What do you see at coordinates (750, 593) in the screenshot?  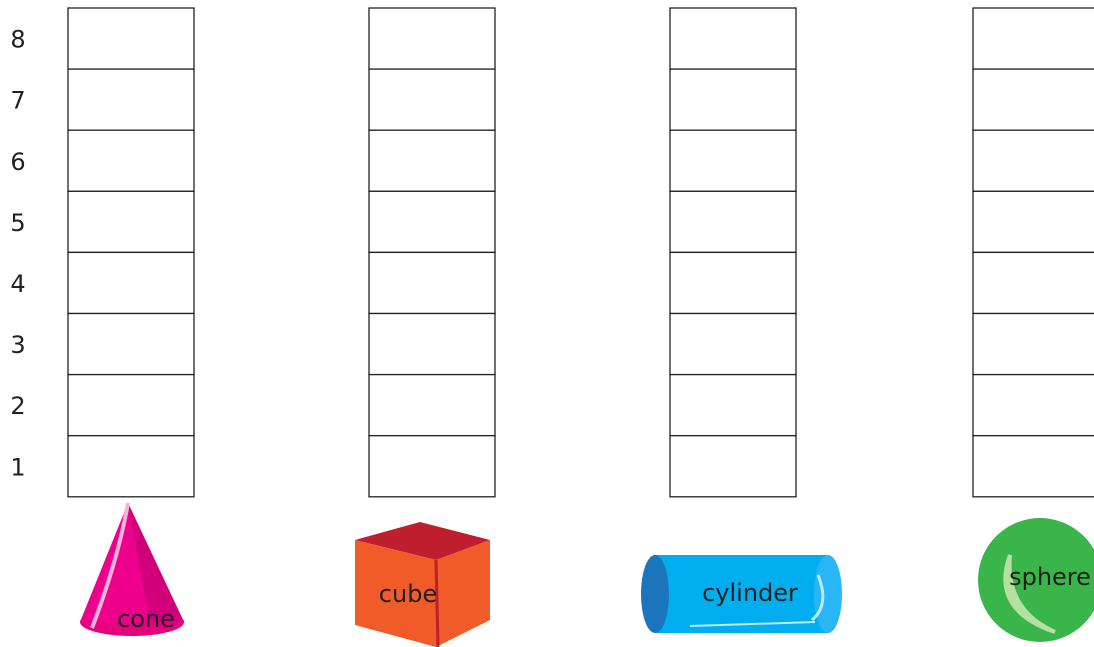 I see `shape-label: cylinder` at bounding box center [750, 593].